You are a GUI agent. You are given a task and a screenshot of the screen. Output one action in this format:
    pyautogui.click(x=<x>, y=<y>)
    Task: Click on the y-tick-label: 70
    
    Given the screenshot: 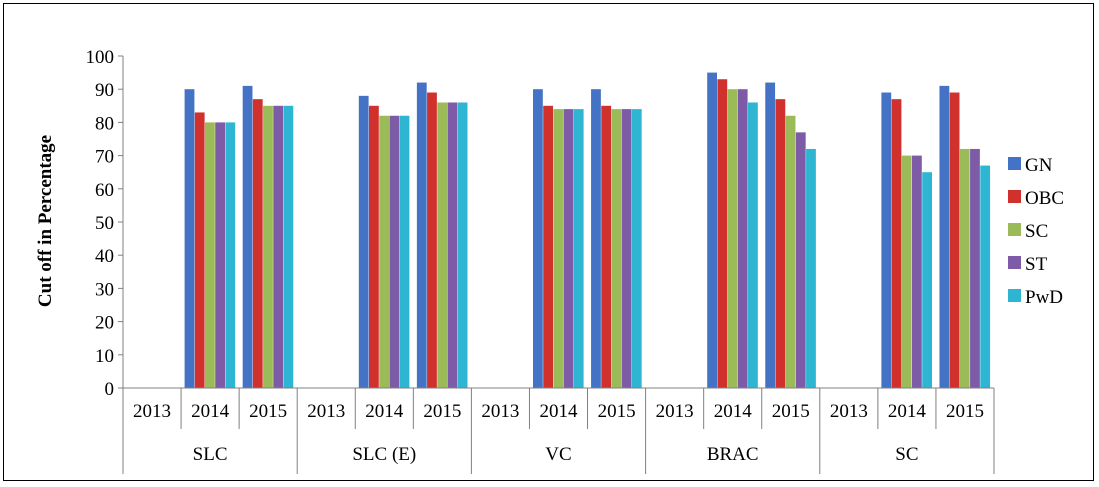 What is the action you would take?
    pyautogui.click(x=104, y=157)
    